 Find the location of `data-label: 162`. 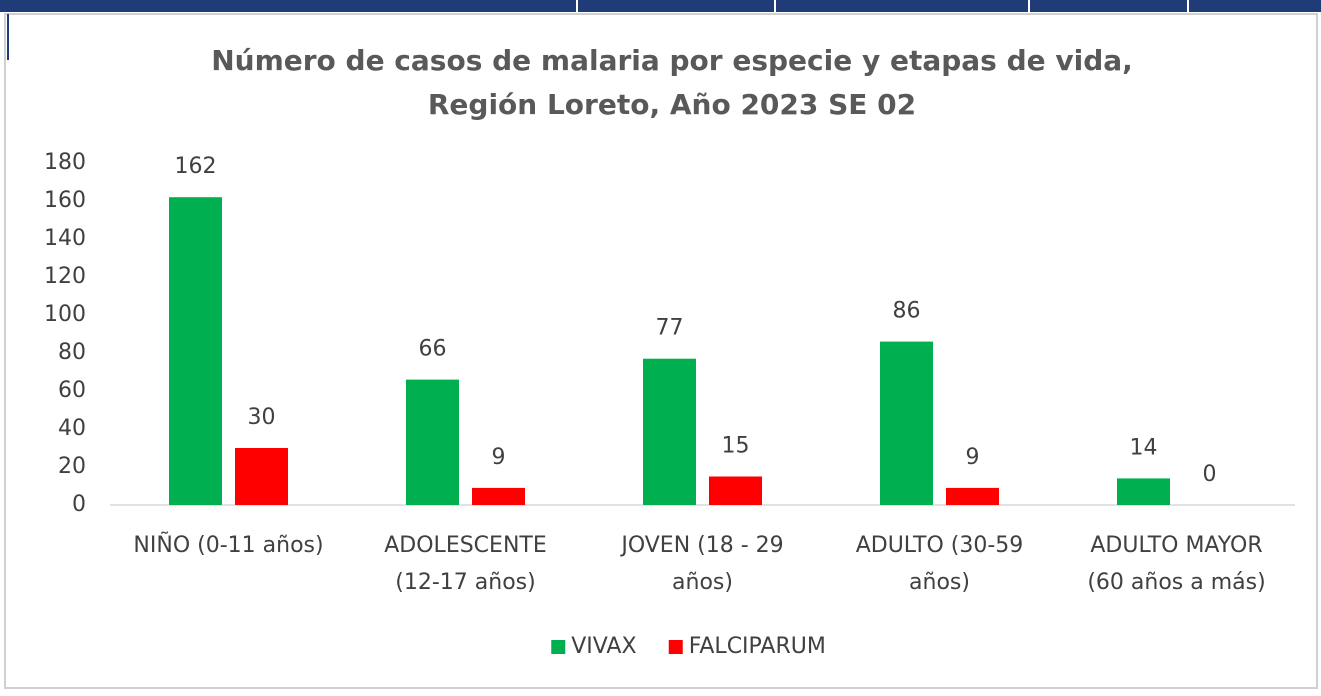

data-label: 162 is located at coordinates (196, 166).